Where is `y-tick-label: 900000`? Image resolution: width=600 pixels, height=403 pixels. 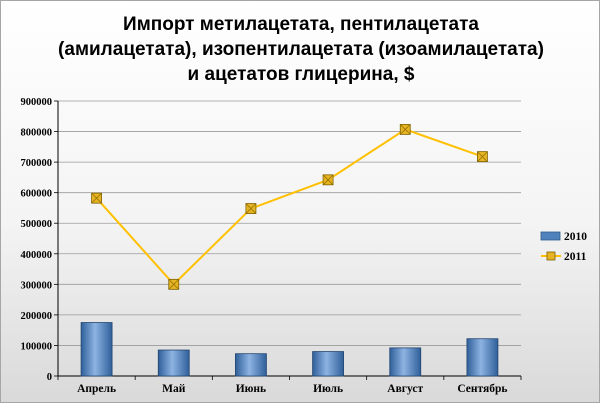
y-tick-label: 900000 is located at coordinates (37, 102).